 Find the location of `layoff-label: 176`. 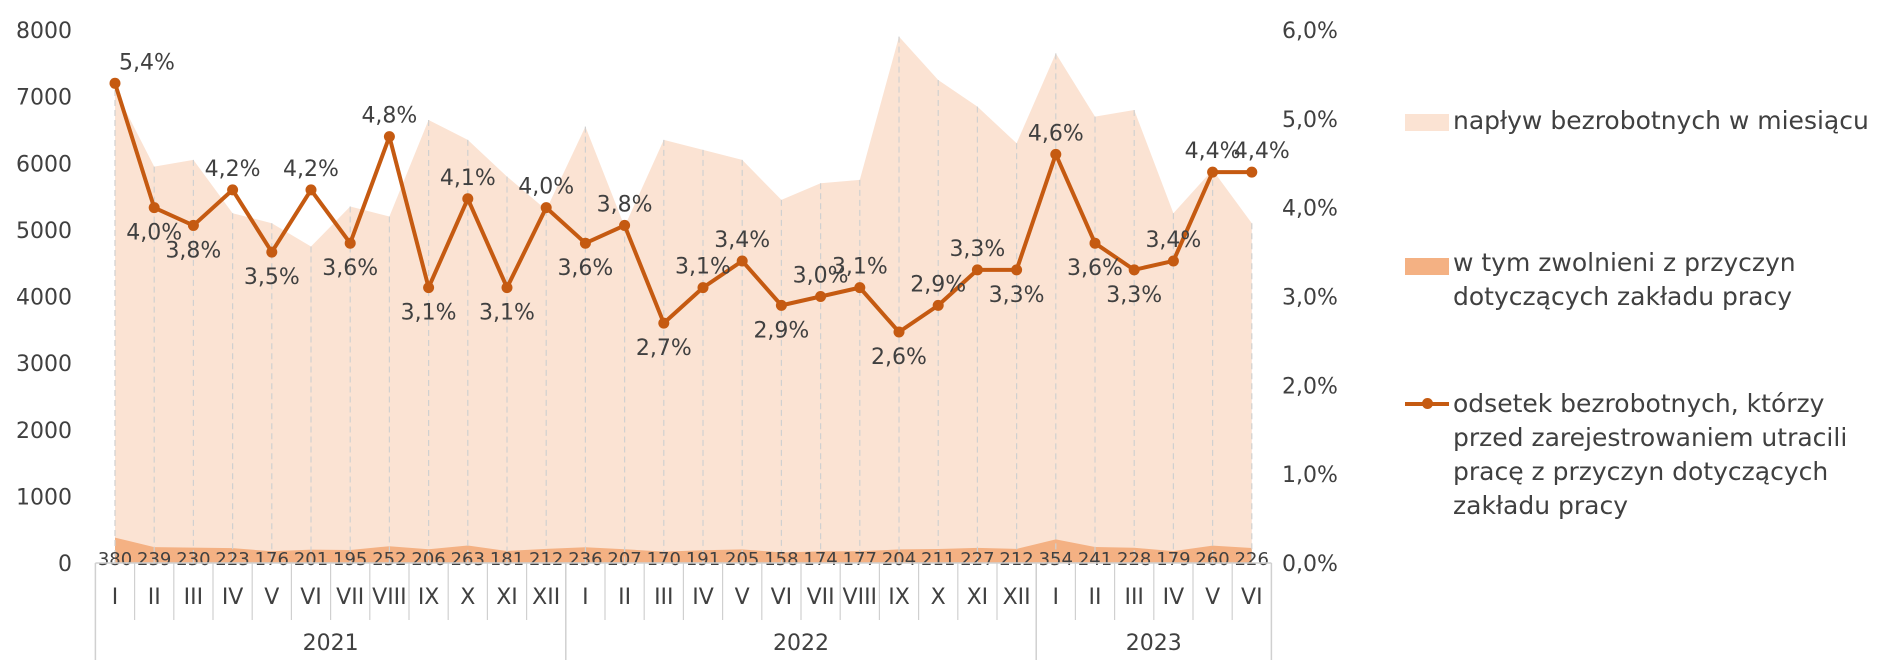

layoff-label: 176 is located at coordinates (272, 559).